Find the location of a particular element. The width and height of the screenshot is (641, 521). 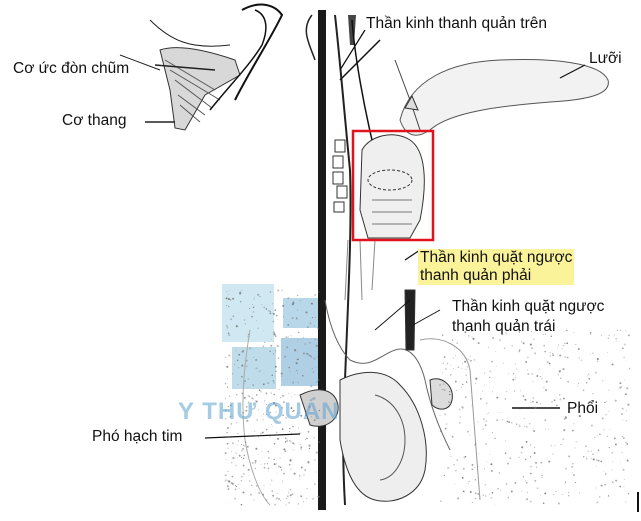

tongue-drawing is located at coordinates (504, 97).